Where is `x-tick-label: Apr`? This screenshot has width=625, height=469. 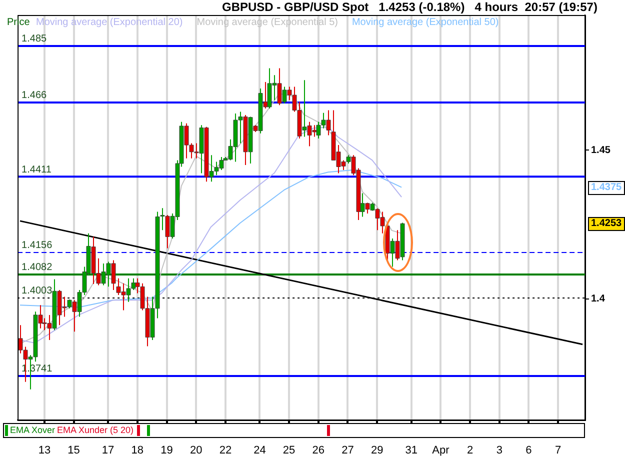 x-tick-label: Apr is located at coordinates (441, 450).